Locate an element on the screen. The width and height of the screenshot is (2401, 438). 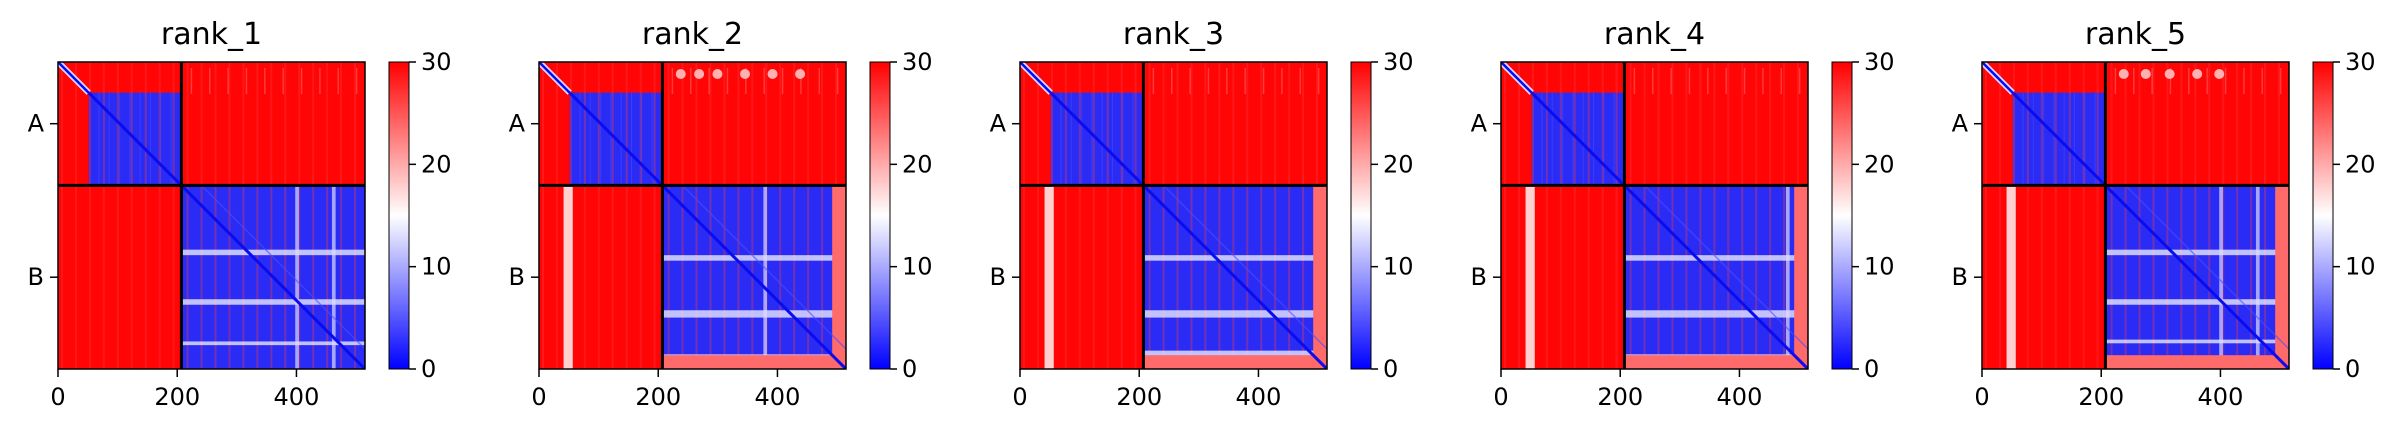
panel-title: rank_5 is located at coordinates (2135, 34).